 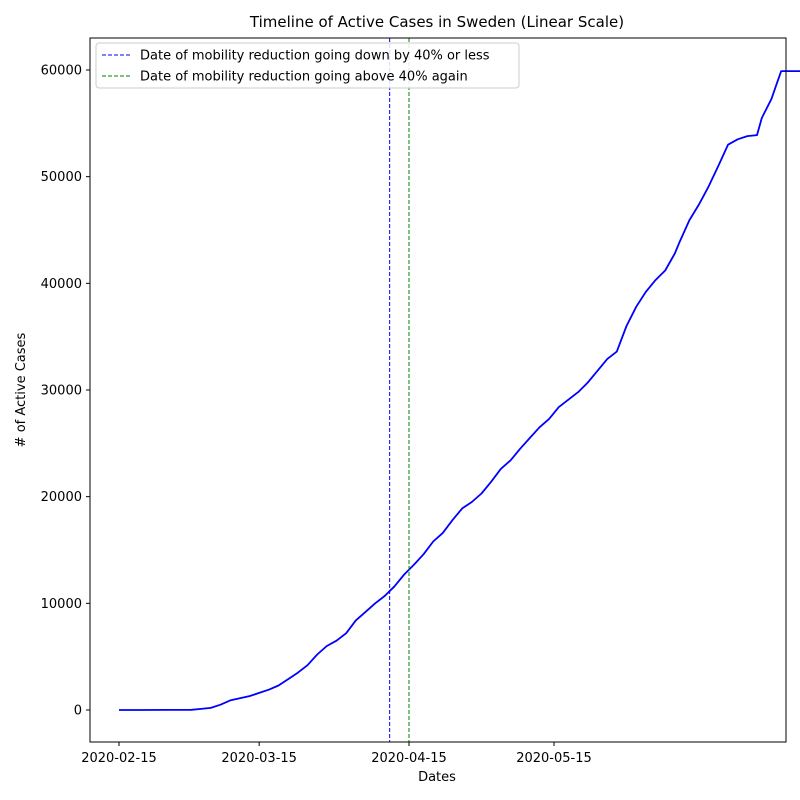 What do you see at coordinates (336, 754) in the screenshot?
I see `x-axis: 2020-02-15 2020-03-15 2020-04-15 2020-05-15` at bounding box center [336, 754].